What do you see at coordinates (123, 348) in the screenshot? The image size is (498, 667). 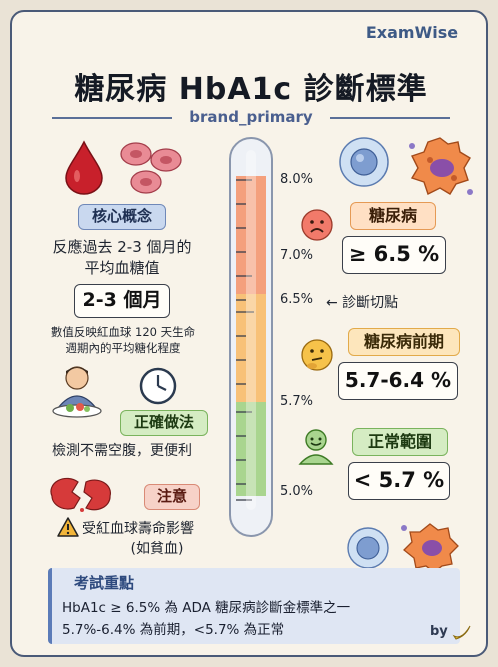 I see `detail-line-2: 週期內的平均糖化程度` at bounding box center [123, 348].